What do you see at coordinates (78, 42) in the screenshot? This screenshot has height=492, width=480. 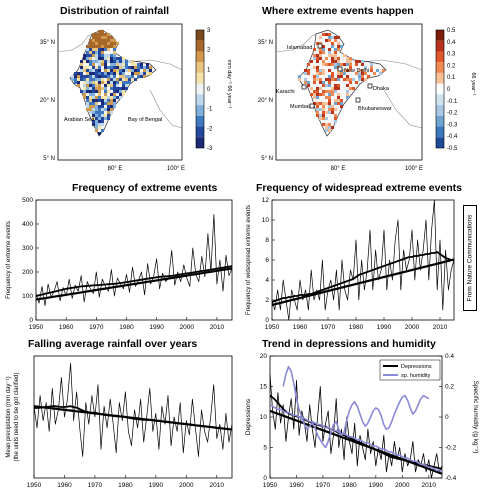 I see `coastline-west` at bounding box center [78, 42].